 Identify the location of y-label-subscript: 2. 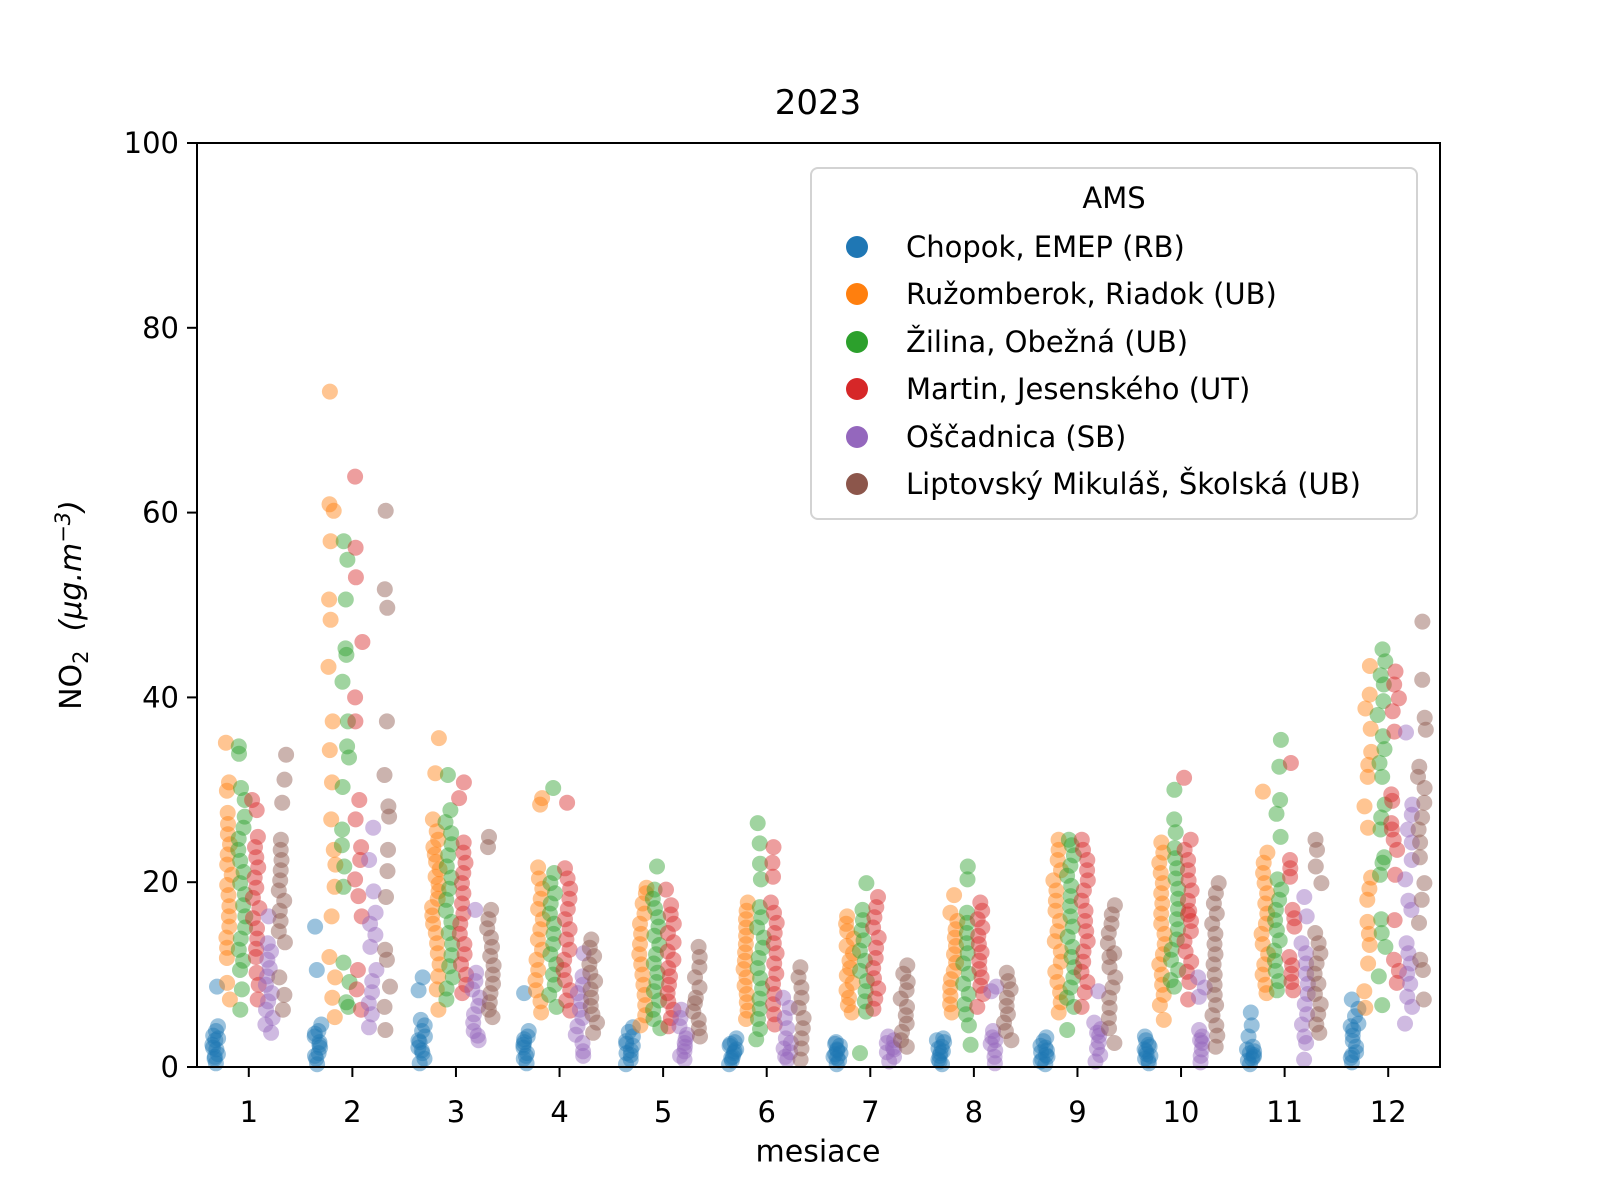
(81, 657).